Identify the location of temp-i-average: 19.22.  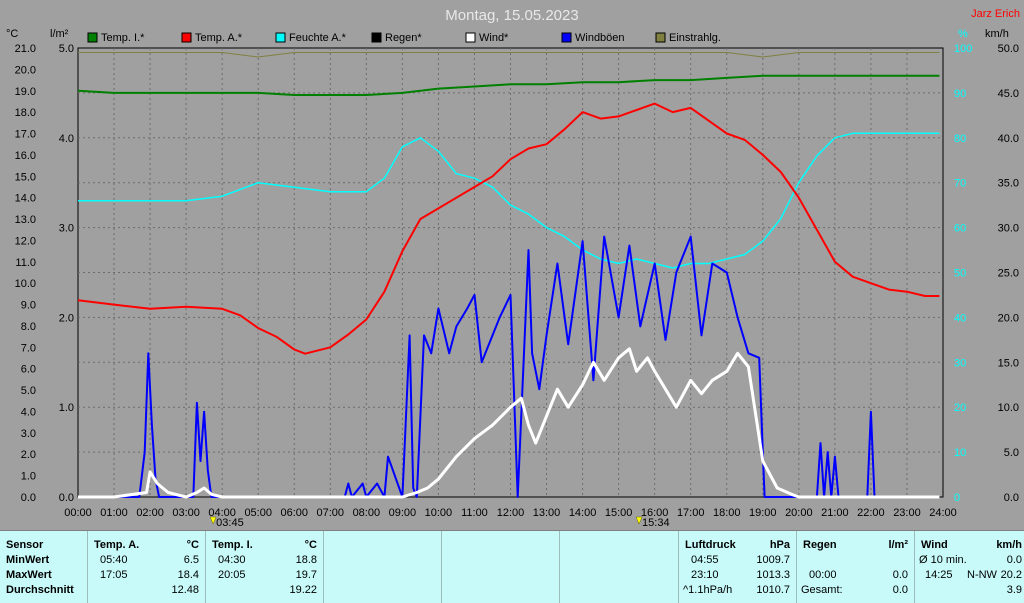
(303, 590).